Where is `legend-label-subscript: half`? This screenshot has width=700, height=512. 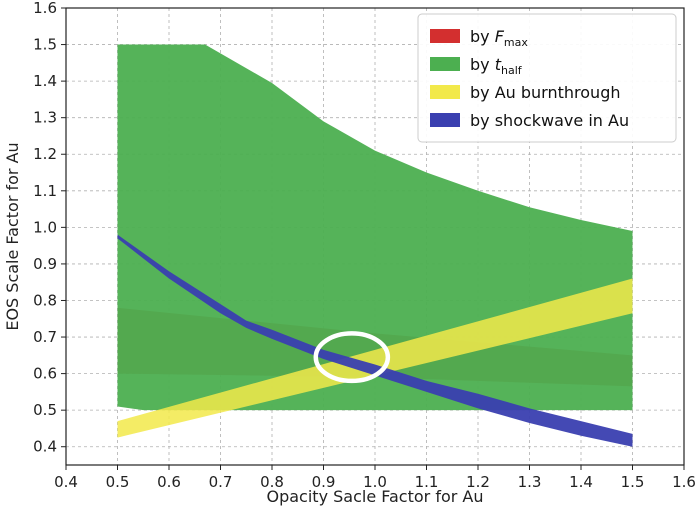 legend-label-subscript: half is located at coordinates (512, 70).